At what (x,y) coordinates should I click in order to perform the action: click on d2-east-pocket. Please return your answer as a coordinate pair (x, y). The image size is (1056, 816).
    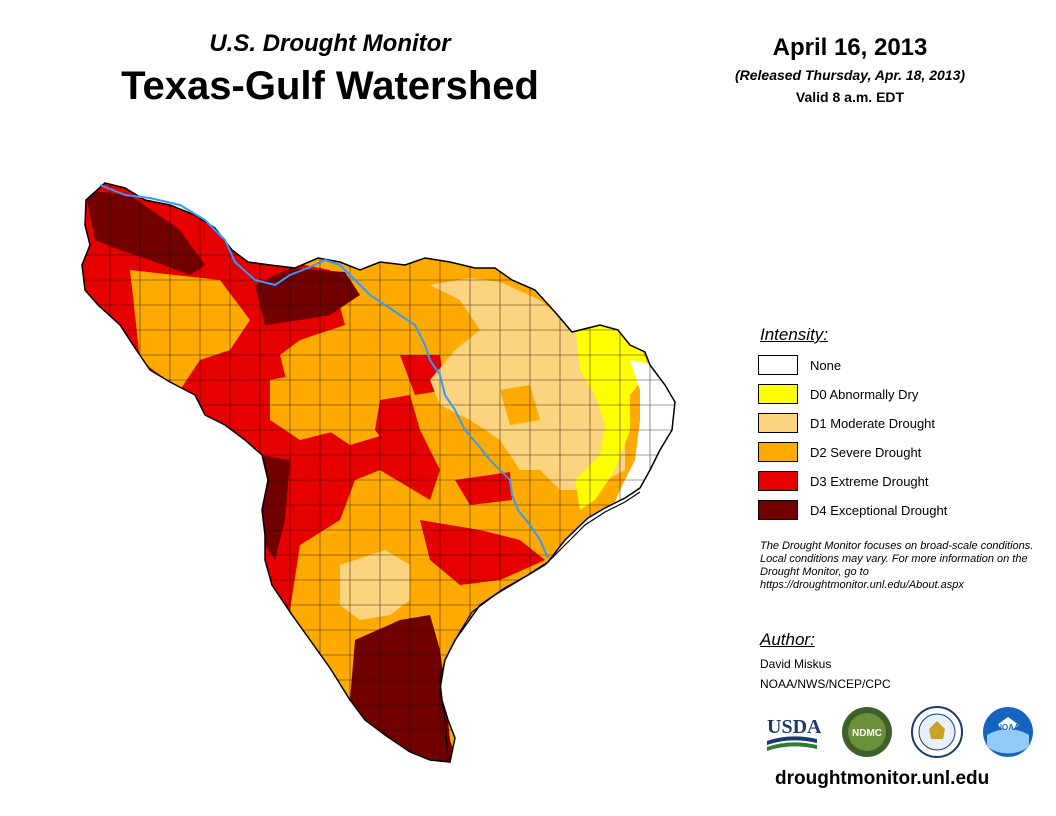
    Looking at the image, I should click on (540, 457).